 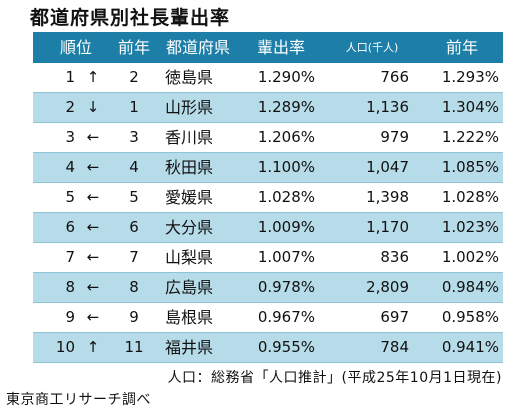 I want to click on cell-prev-rate: 1.085%, so click(x=462, y=167).